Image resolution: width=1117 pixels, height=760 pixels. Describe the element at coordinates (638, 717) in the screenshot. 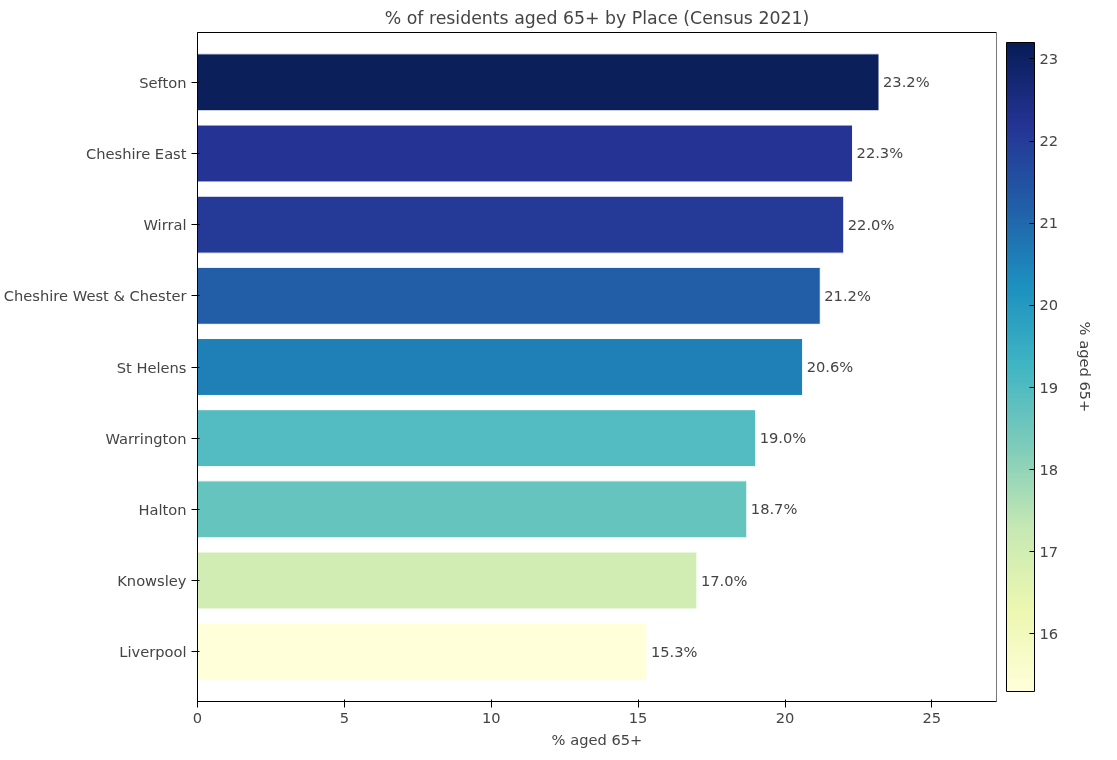

I see `x-tick-label: 15` at that location.